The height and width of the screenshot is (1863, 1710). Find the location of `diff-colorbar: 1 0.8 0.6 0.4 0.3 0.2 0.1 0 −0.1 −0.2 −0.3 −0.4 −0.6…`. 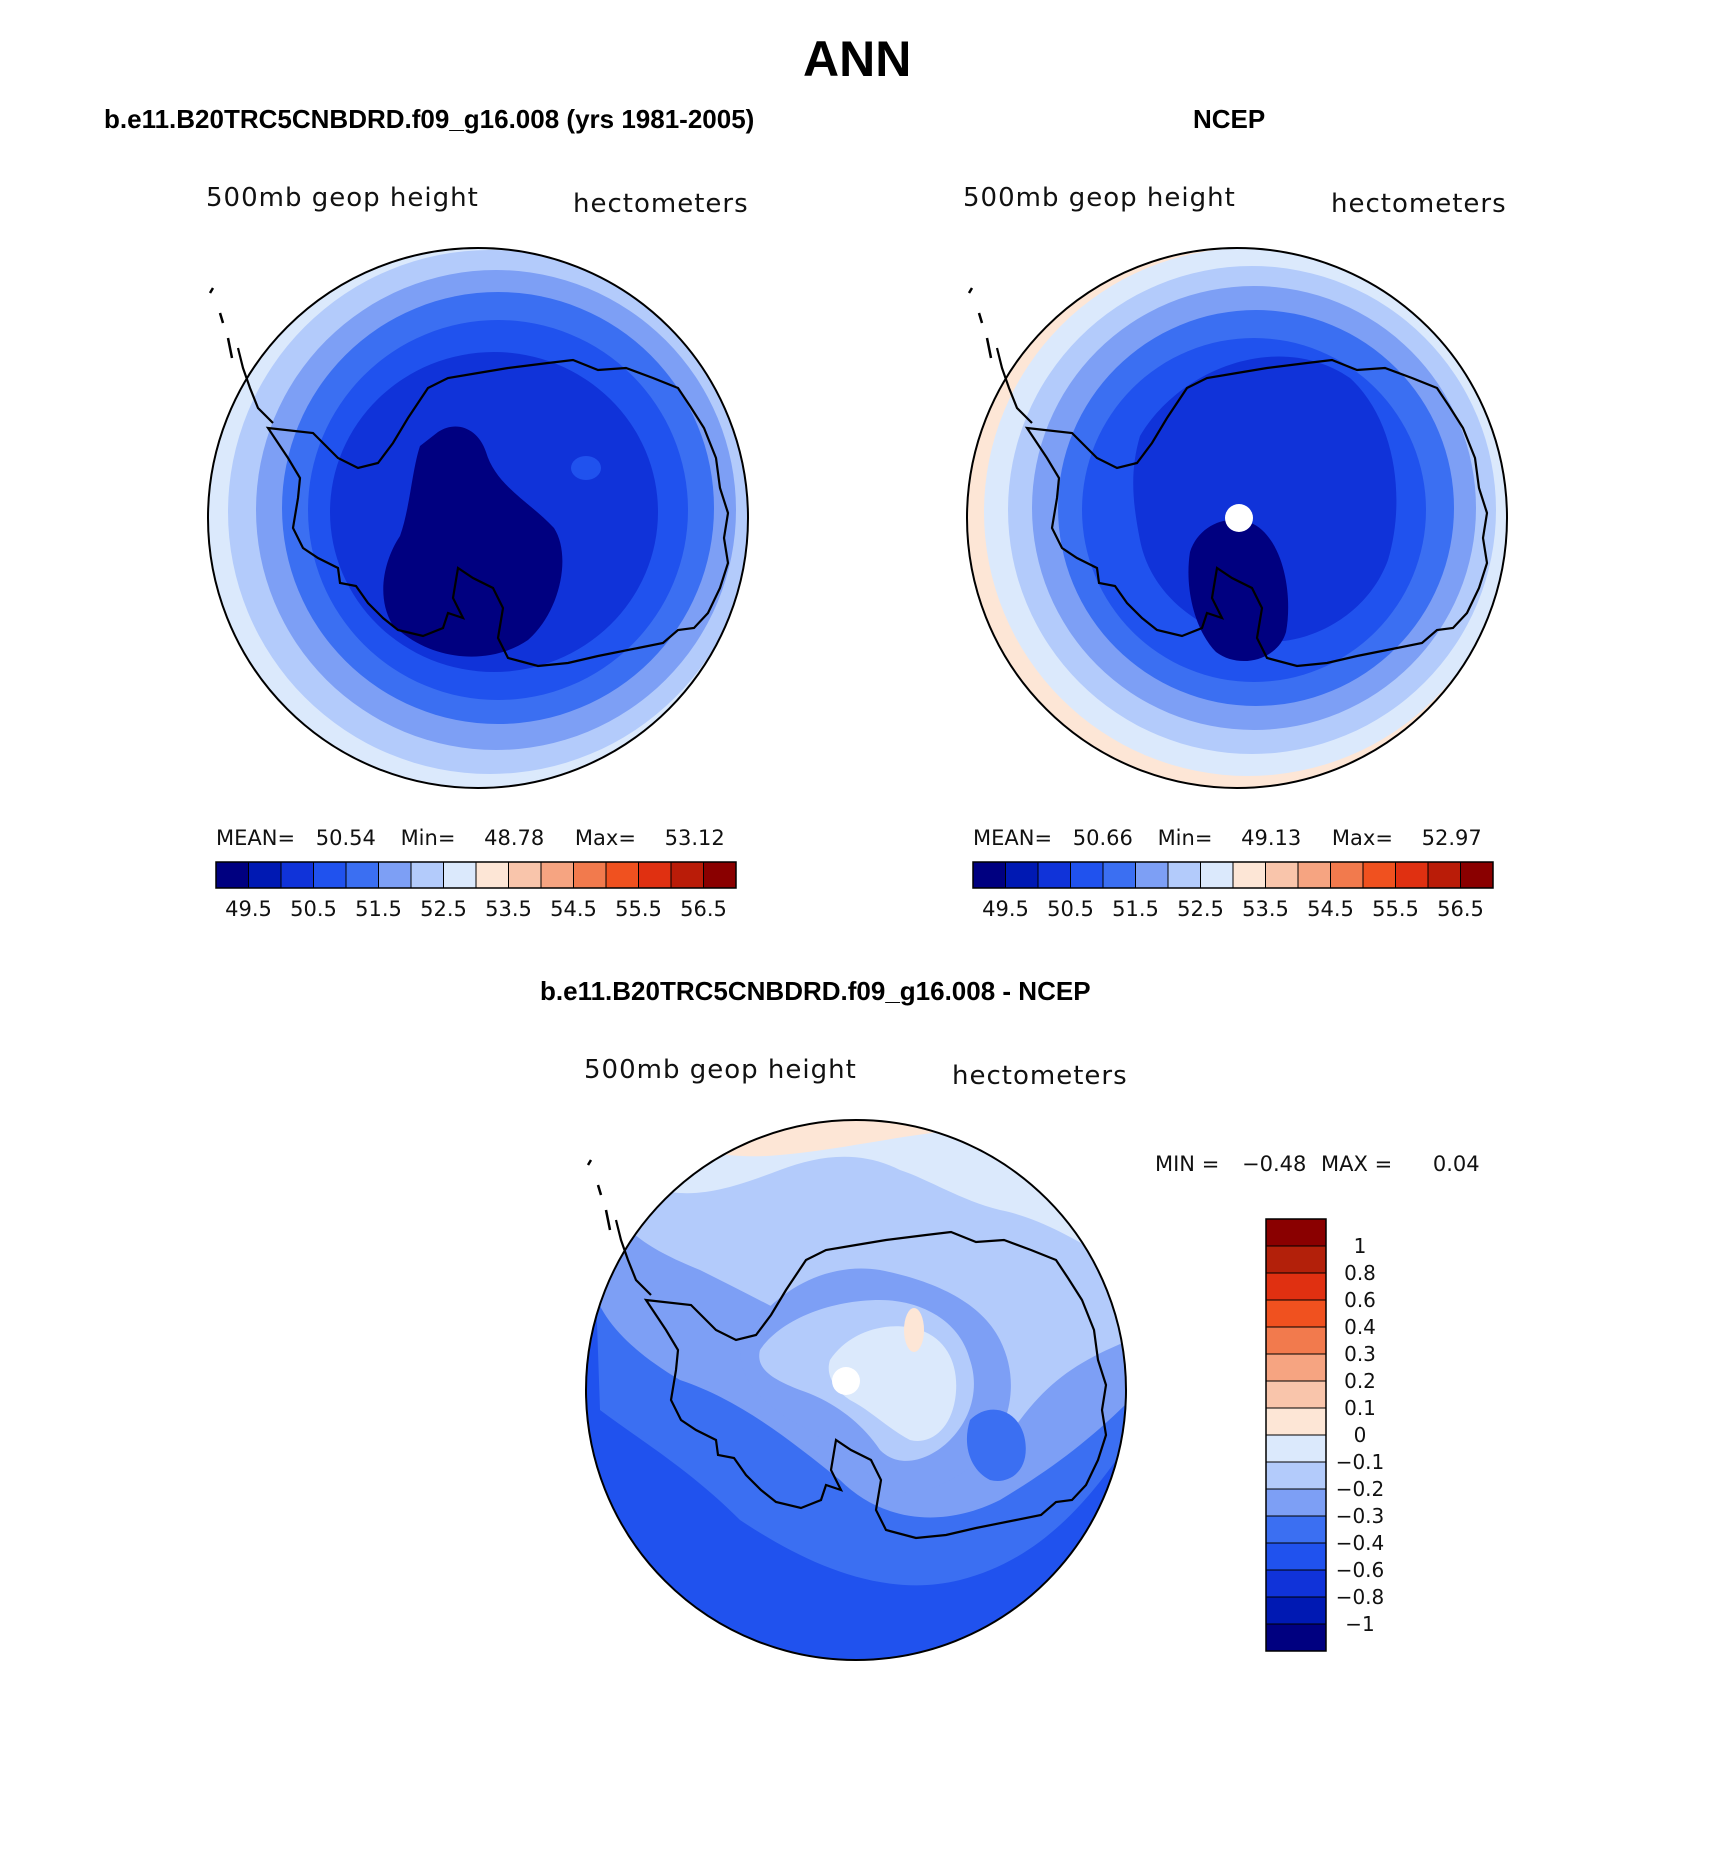

diff-colorbar: 1 0.8 0.6 0.4 0.3 0.2 0.1 0 −0.1 −0.2 −0.3 −0.4 −0.6… is located at coordinates (1325, 1435).